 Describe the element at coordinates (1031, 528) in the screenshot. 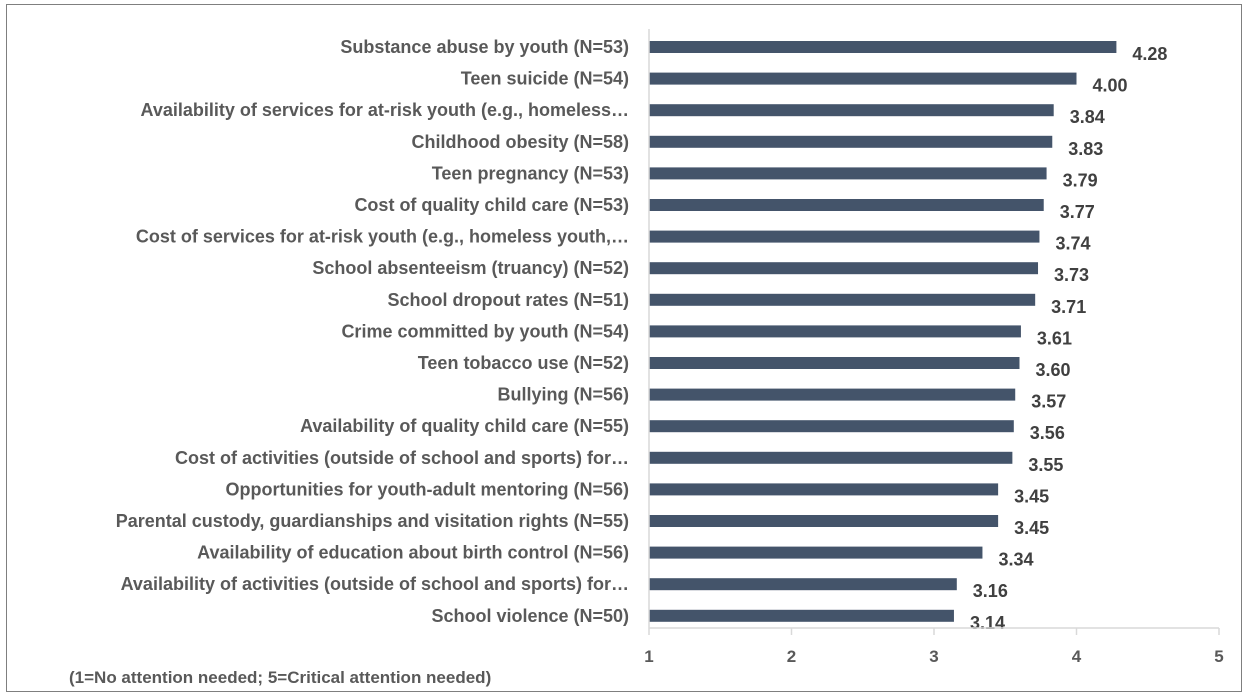

I see `value-label-15: 3.45` at that location.